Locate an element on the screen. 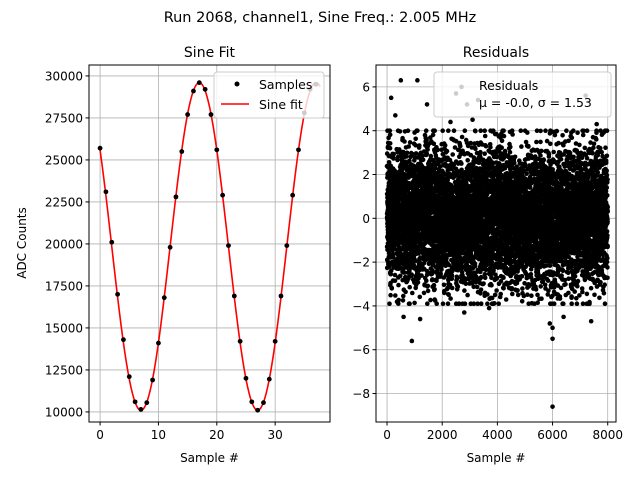 The height and width of the screenshot is (480, 640). y-tick-label: 12500 is located at coordinates (64, 370).